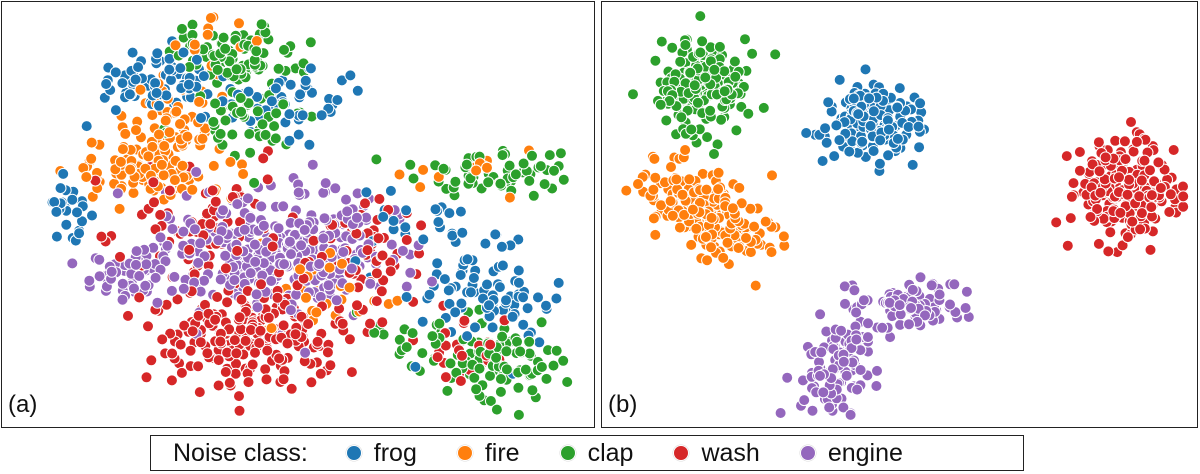 Image resolution: width=1200 pixels, height=474 pixels. What do you see at coordinates (865, 452) in the screenshot?
I see `legend-label-engine: engine` at bounding box center [865, 452].